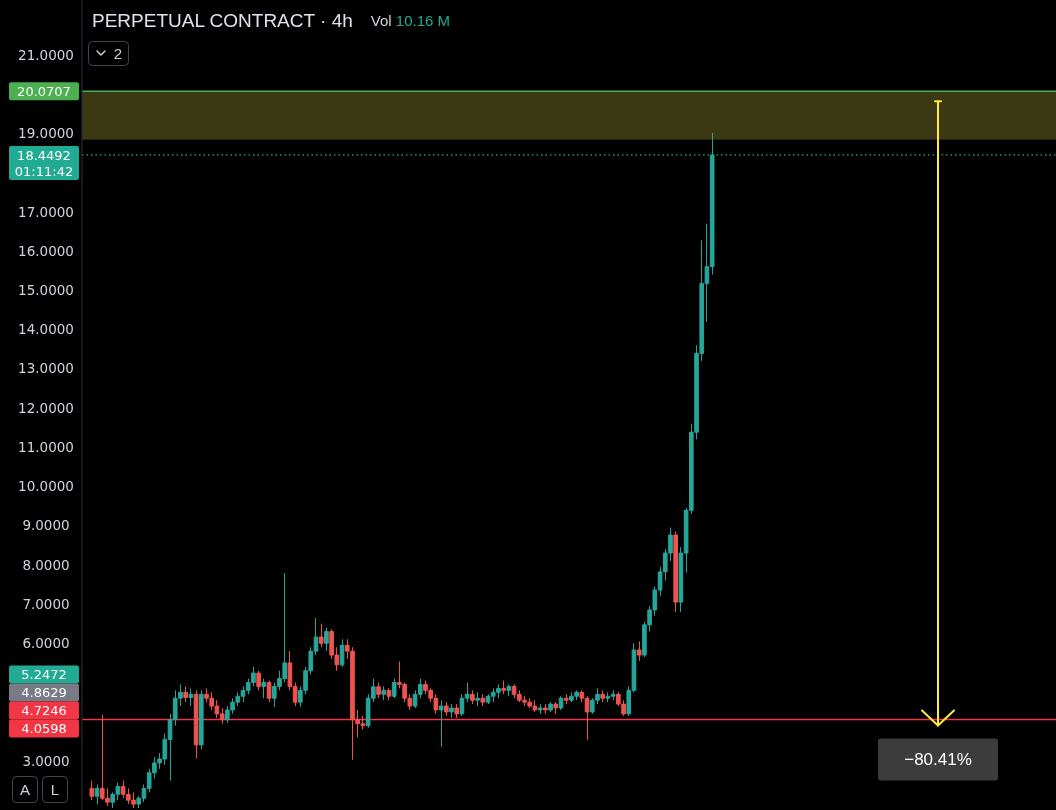 This screenshot has height=810, width=1056. What do you see at coordinates (938, 760) in the screenshot?
I see `text: −80.41%` at bounding box center [938, 760].